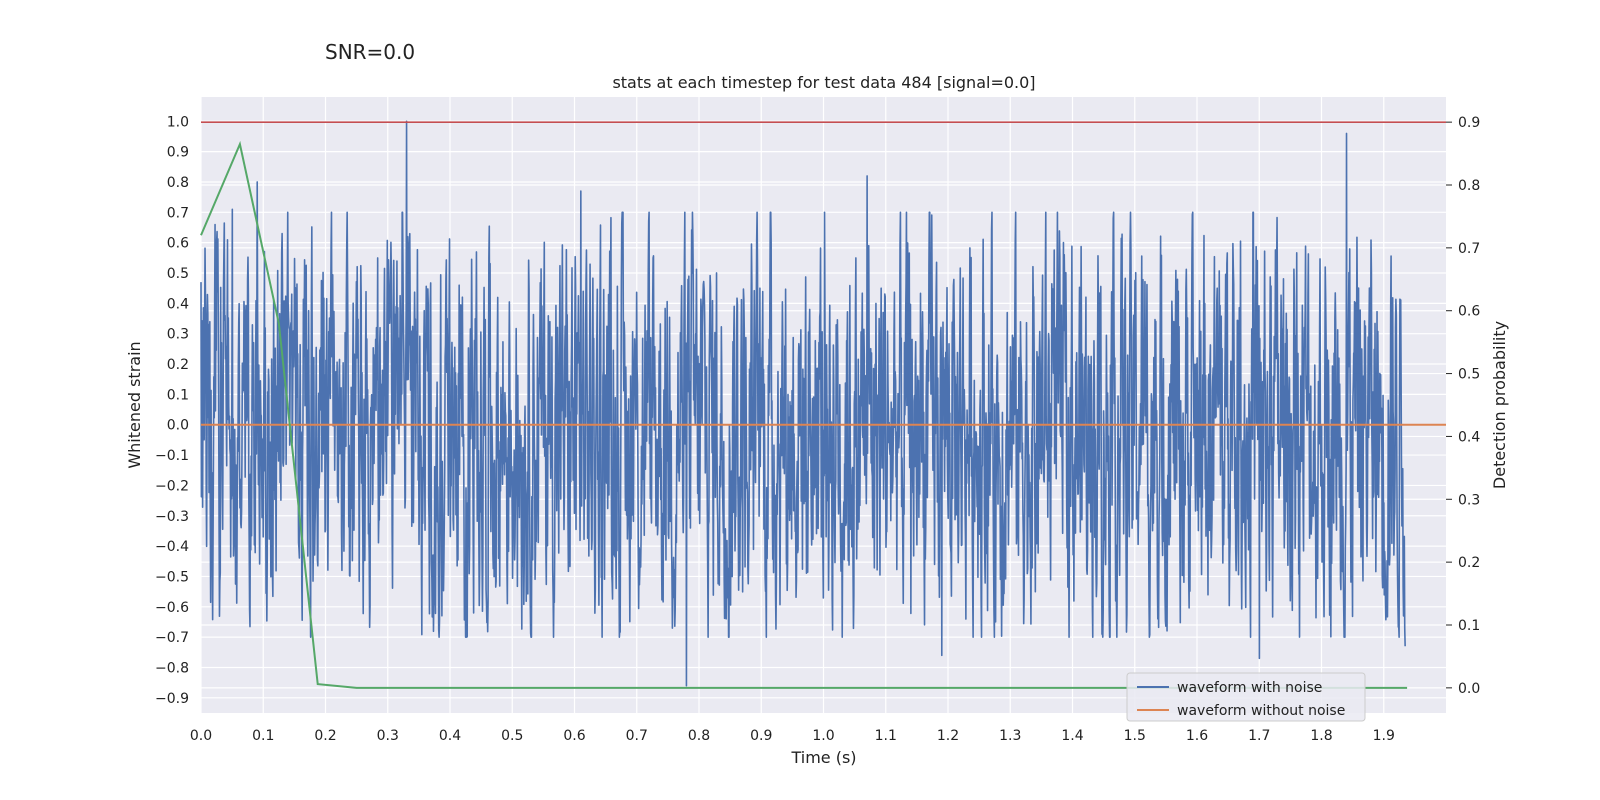  Describe the element at coordinates (172, 577) in the screenshot. I see `y-tick-label: −0.5` at that location.